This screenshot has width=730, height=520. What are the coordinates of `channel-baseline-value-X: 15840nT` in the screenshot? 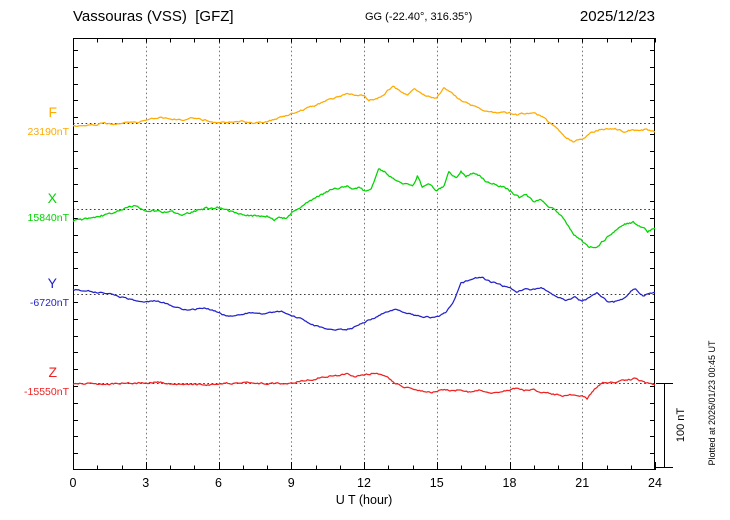 It's located at (48, 218).